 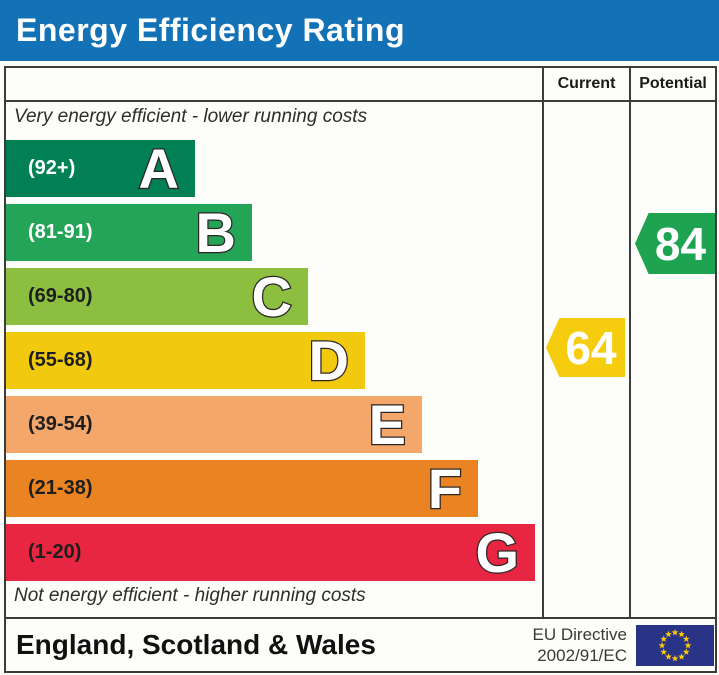 I want to click on current-rating-arrow: 64, so click(x=585, y=347).